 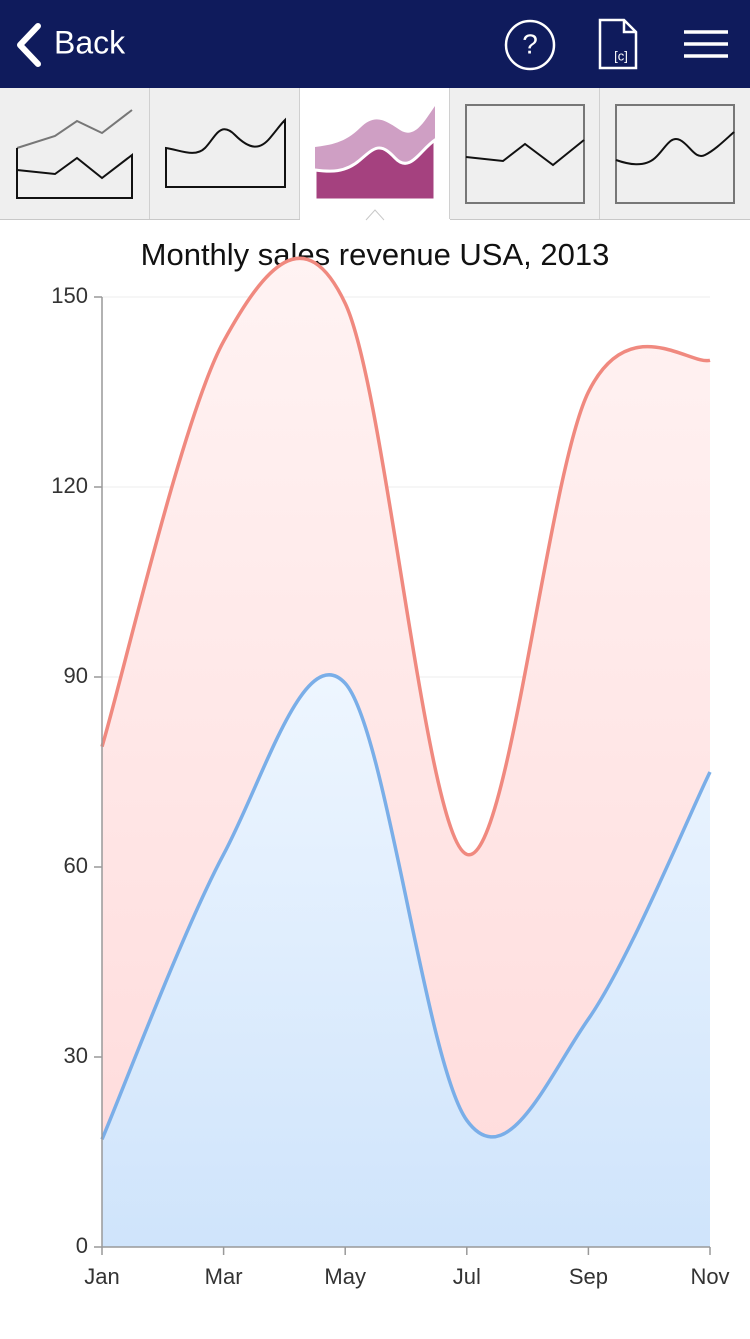 What do you see at coordinates (69, 485) in the screenshot?
I see `y-tick-label: 120` at bounding box center [69, 485].